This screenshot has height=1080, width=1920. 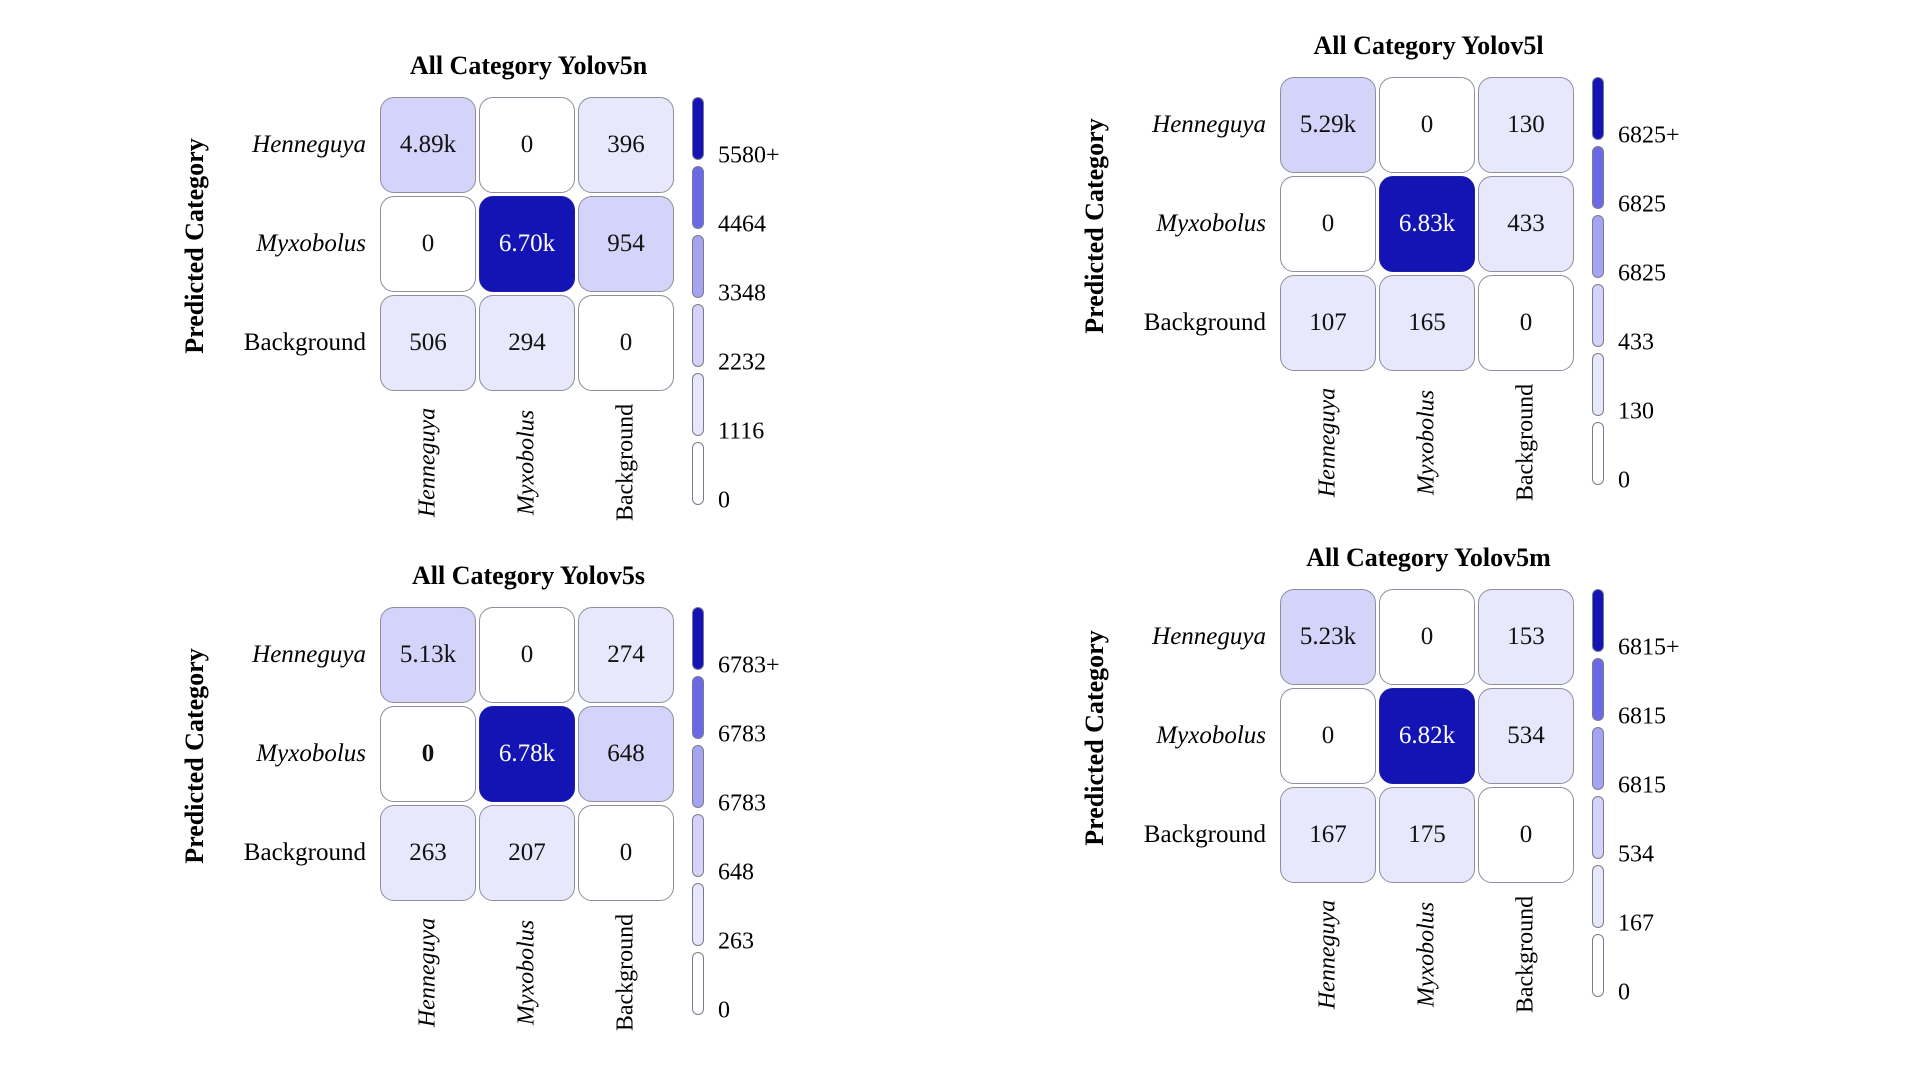 I want to click on colorbar-tick-label: 6825+, so click(x=1649, y=135).